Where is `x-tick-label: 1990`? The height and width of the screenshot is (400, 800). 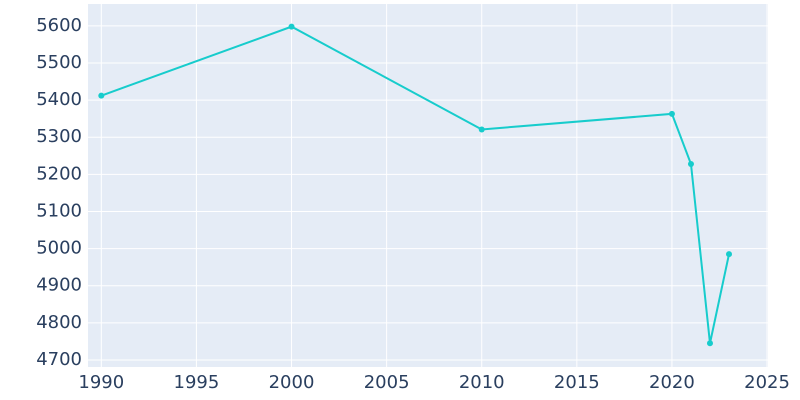 x-tick-label: 1990 is located at coordinates (101, 382).